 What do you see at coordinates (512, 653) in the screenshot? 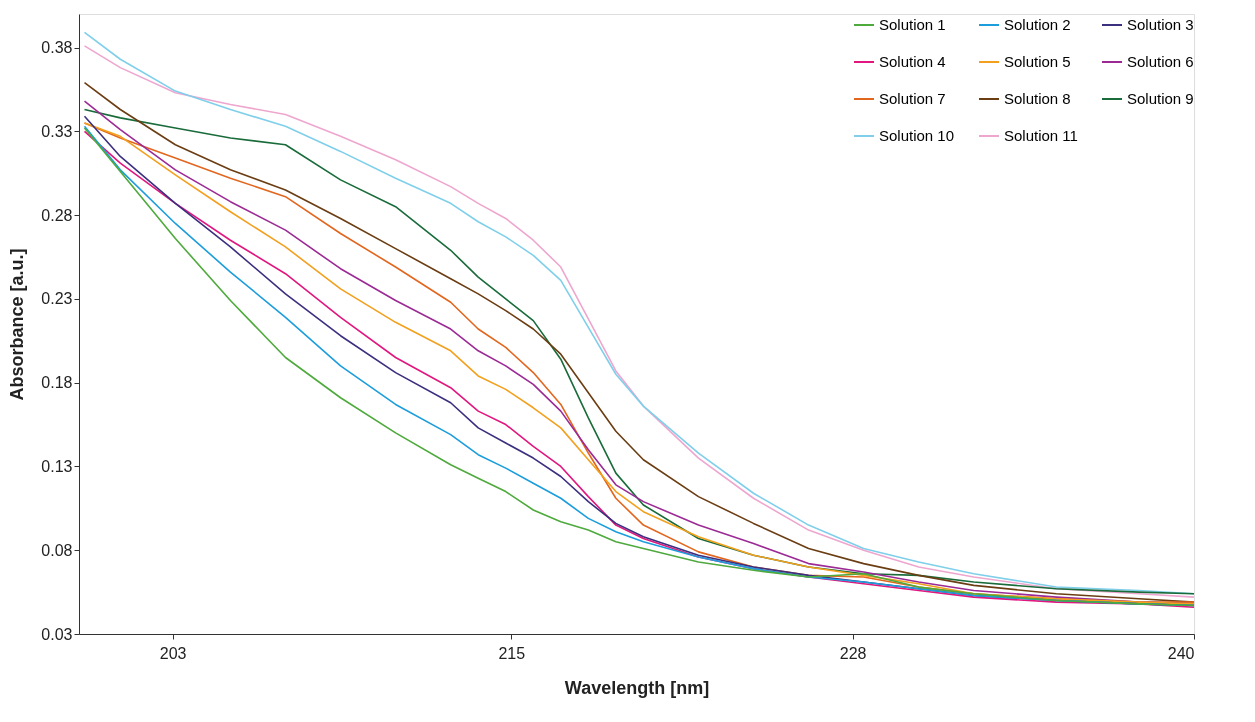
I see `x-tick-label: 215` at bounding box center [512, 653].